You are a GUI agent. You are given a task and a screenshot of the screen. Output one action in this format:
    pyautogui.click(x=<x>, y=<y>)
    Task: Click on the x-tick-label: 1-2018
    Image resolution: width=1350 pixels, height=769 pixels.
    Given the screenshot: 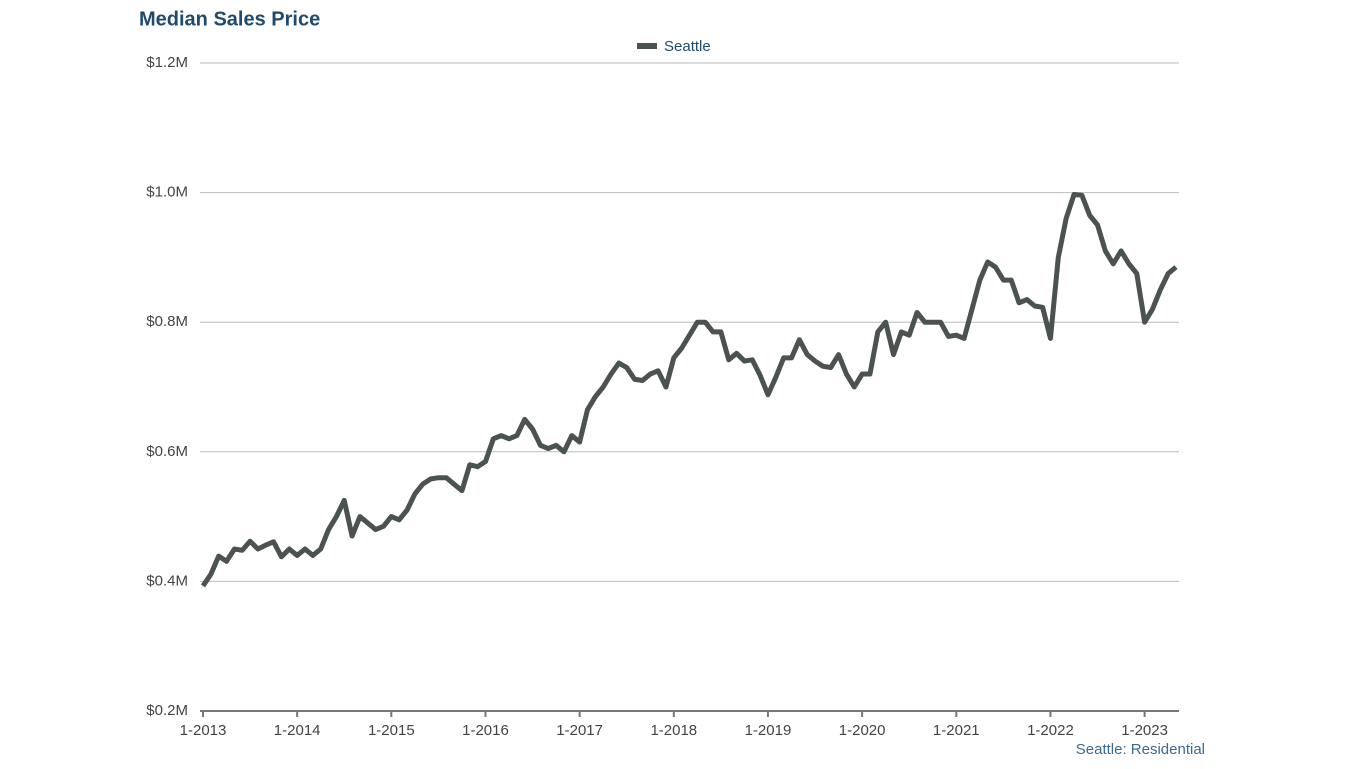 What is the action you would take?
    pyautogui.click(x=673, y=730)
    